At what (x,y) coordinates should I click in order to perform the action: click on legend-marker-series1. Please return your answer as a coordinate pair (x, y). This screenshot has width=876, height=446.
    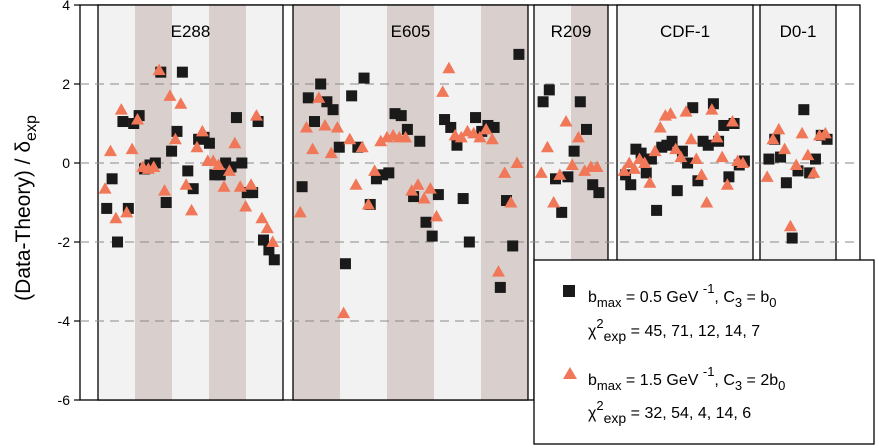
    Looking at the image, I should click on (569, 291).